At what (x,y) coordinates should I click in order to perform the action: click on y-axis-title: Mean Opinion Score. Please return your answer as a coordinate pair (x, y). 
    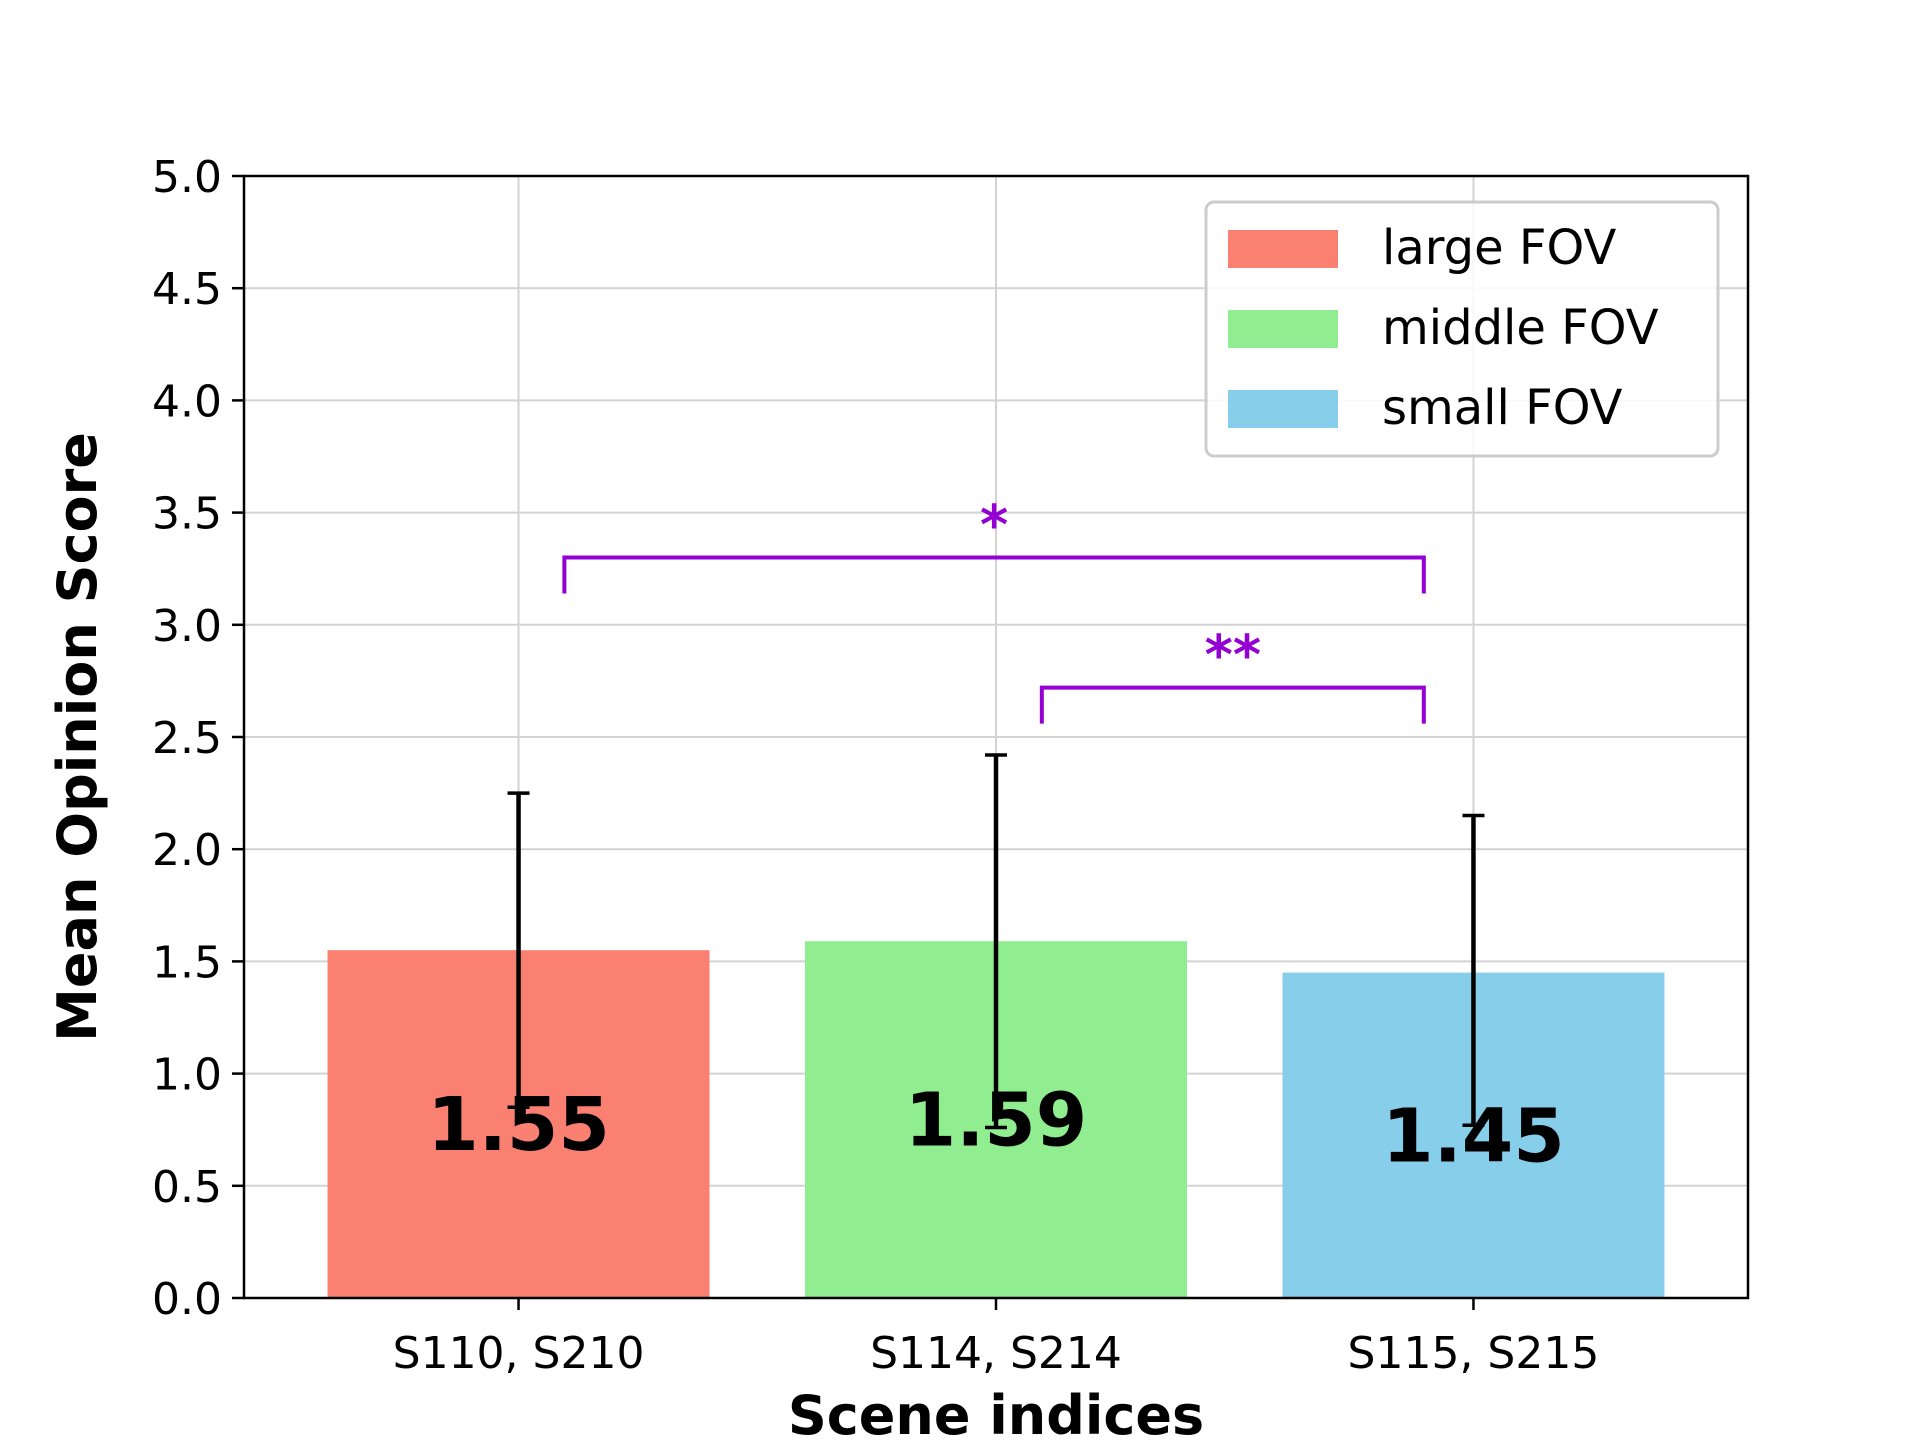
    Looking at the image, I should click on (77, 737).